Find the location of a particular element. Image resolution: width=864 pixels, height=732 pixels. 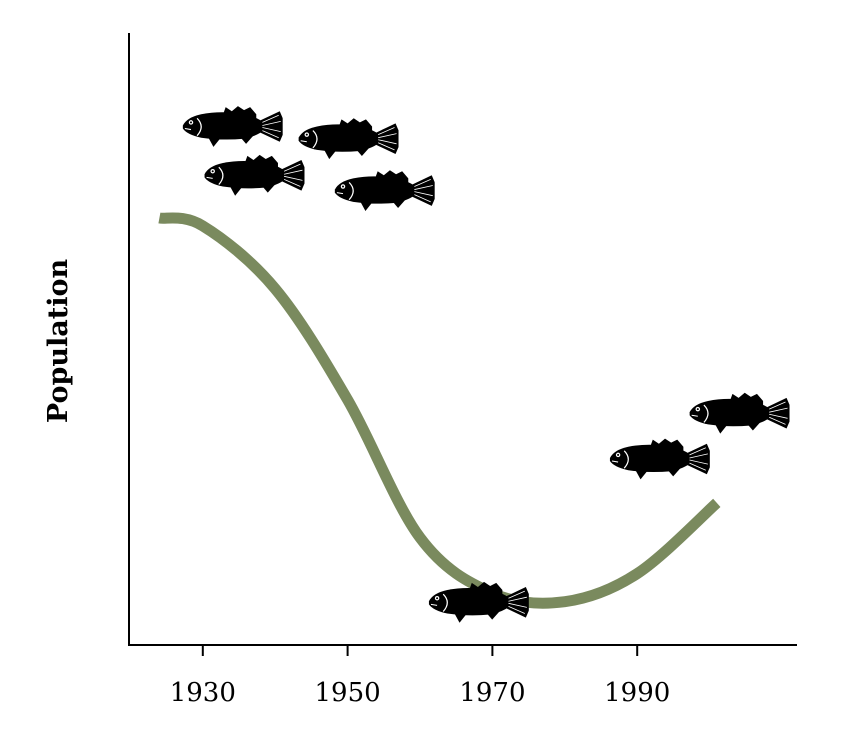

y-axis-title: Population is located at coordinates (58, 341).